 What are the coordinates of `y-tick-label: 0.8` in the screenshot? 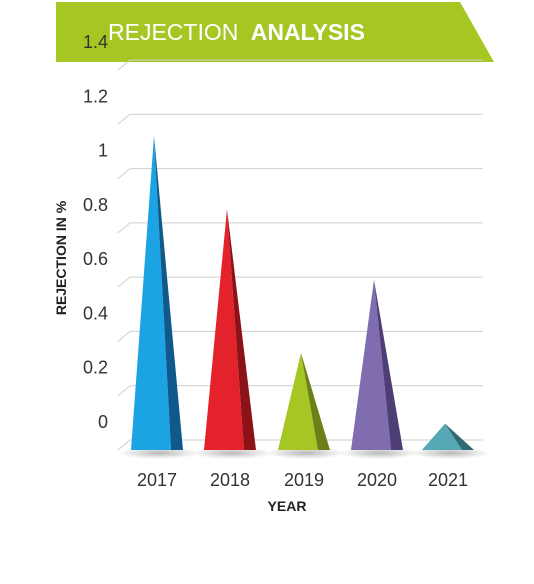 It's located at (95, 205).